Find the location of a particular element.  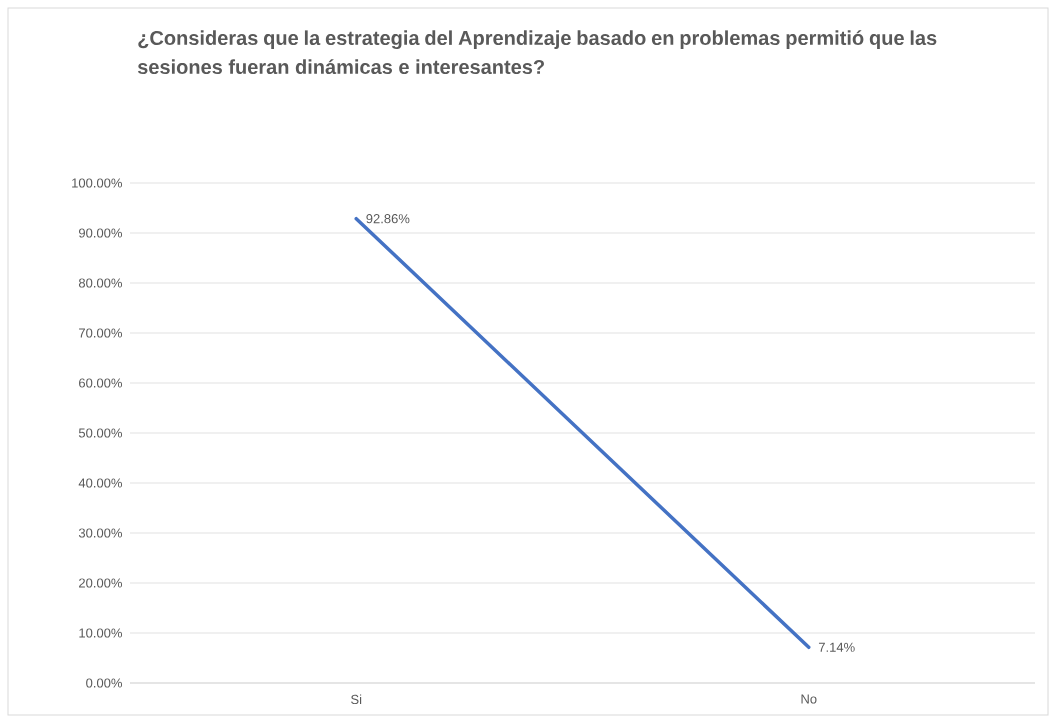

data-label: 92.86% is located at coordinates (388, 219).